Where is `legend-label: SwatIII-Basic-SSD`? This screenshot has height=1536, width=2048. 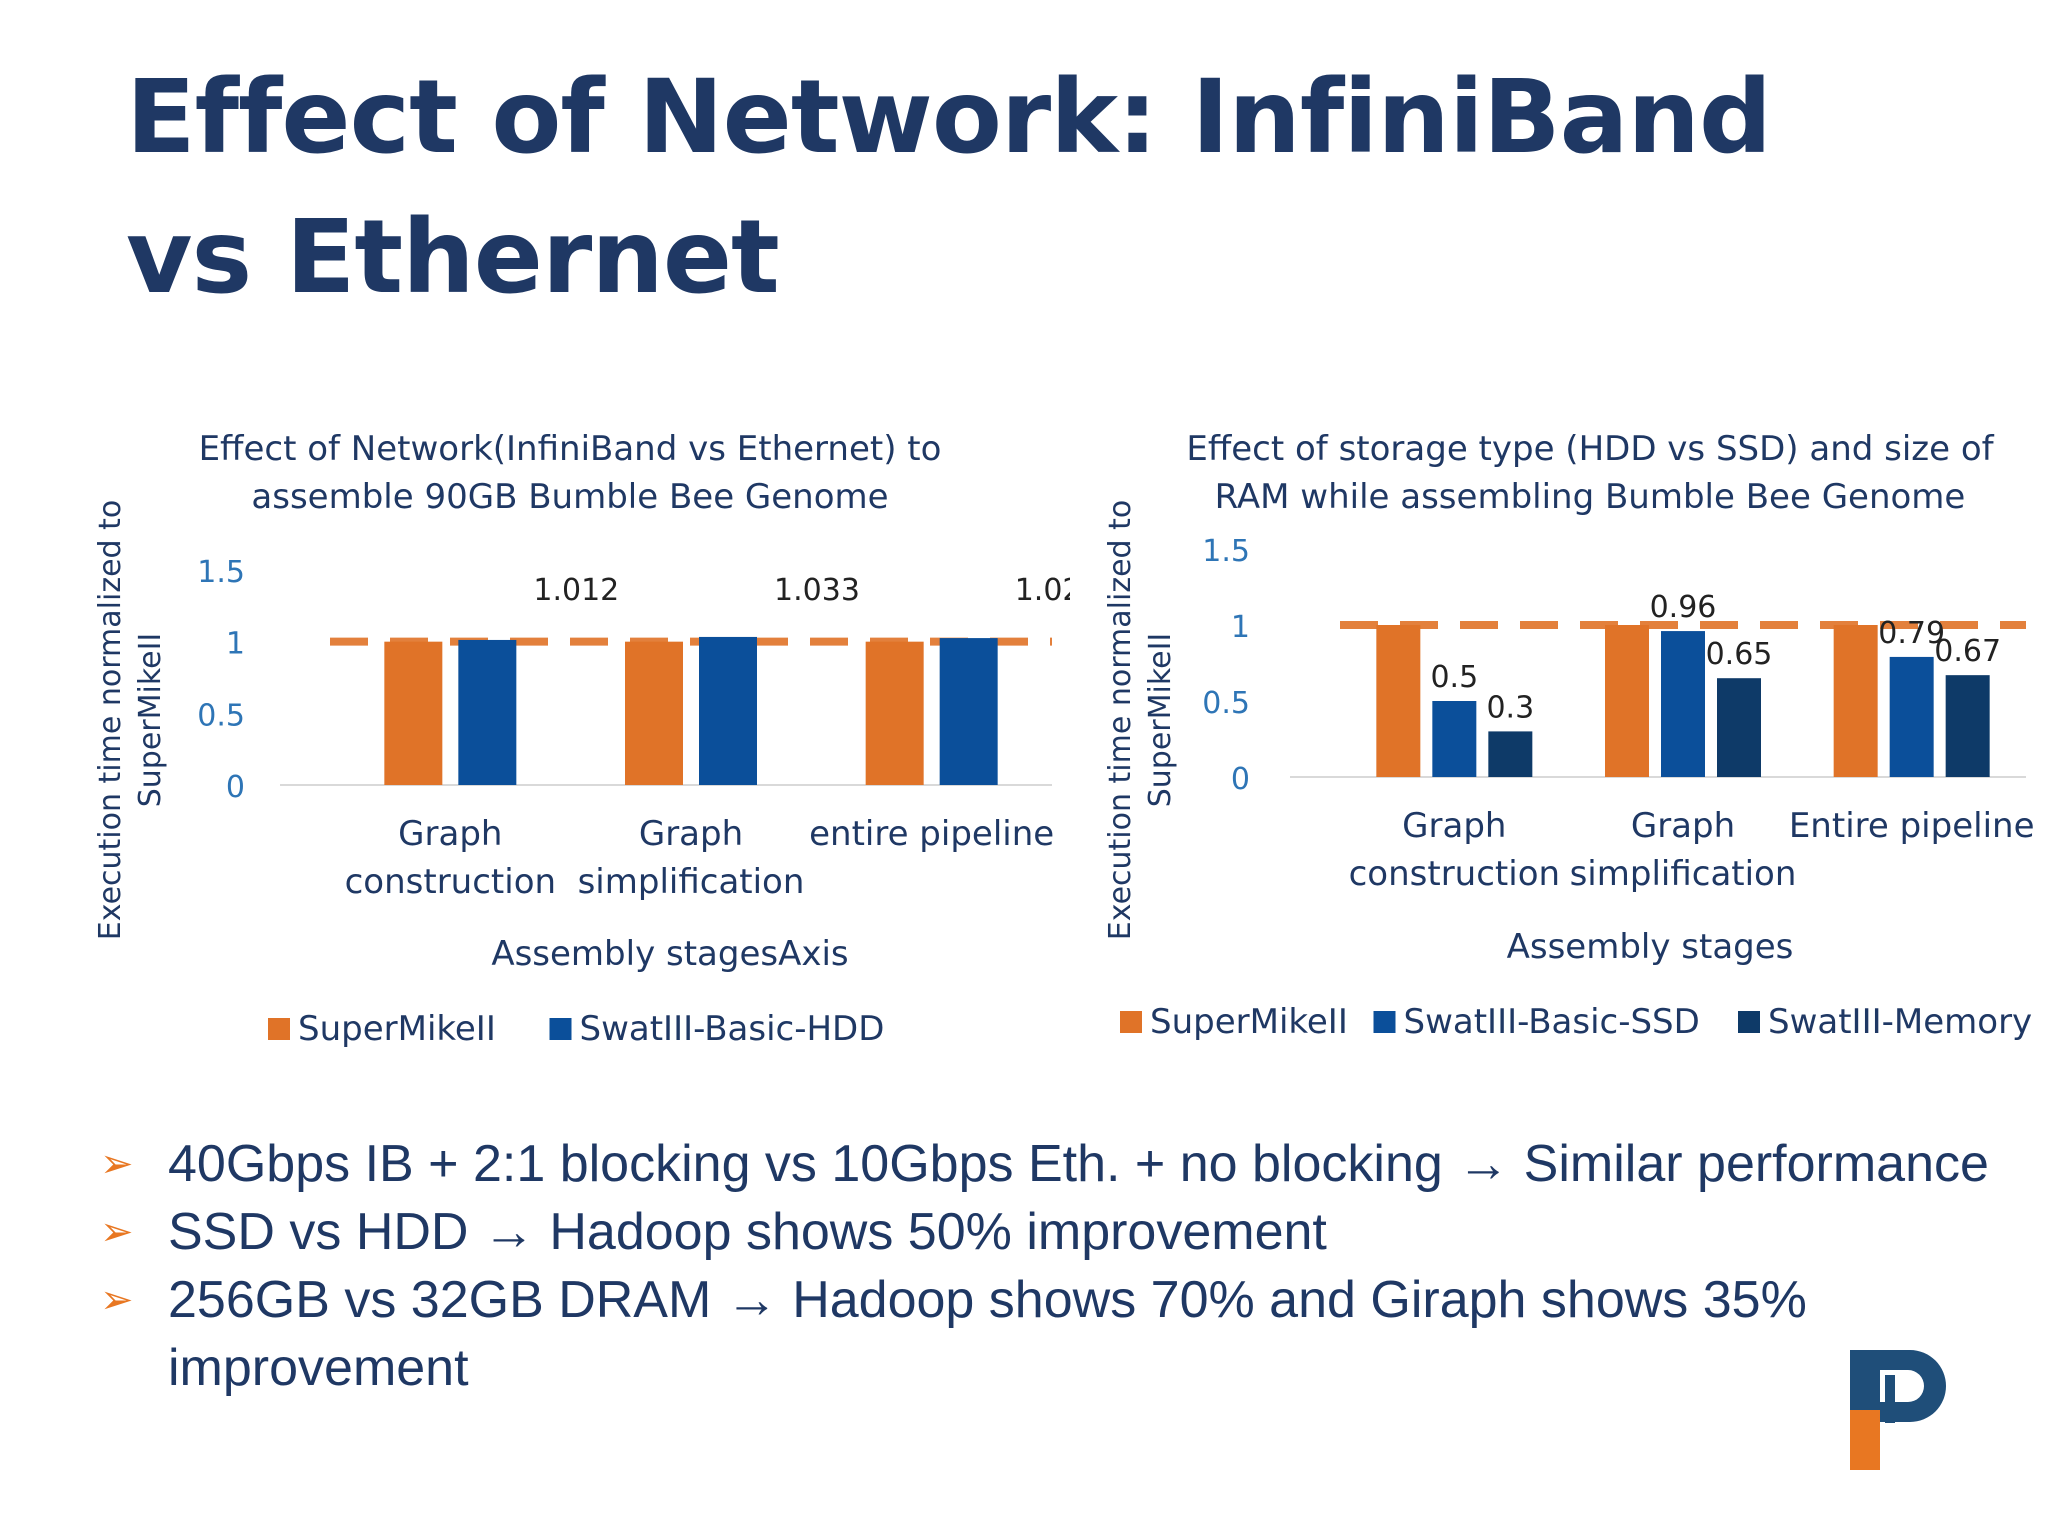
legend-label: SwatIII-Basic-SSD is located at coordinates (1552, 1022).